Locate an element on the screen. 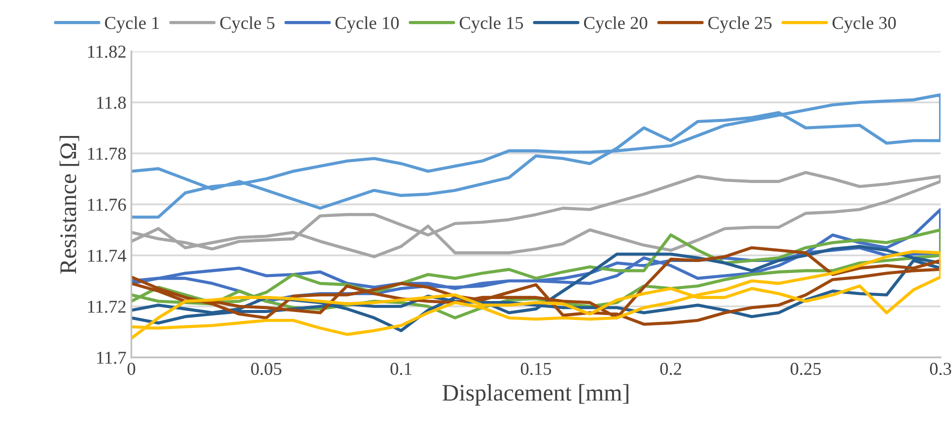 The width and height of the screenshot is (952, 428). legend-label: Cycle 5 is located at coordinates (247, 24).